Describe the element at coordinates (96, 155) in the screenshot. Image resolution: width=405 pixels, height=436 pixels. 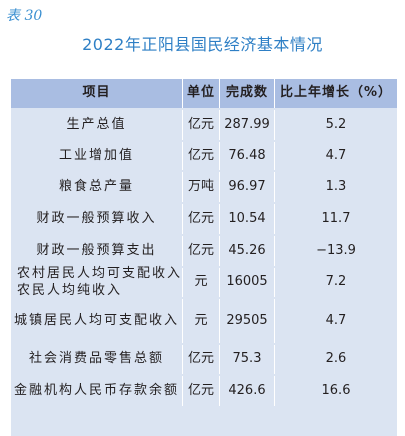
I see `row-item: 工业增加值` at that location.